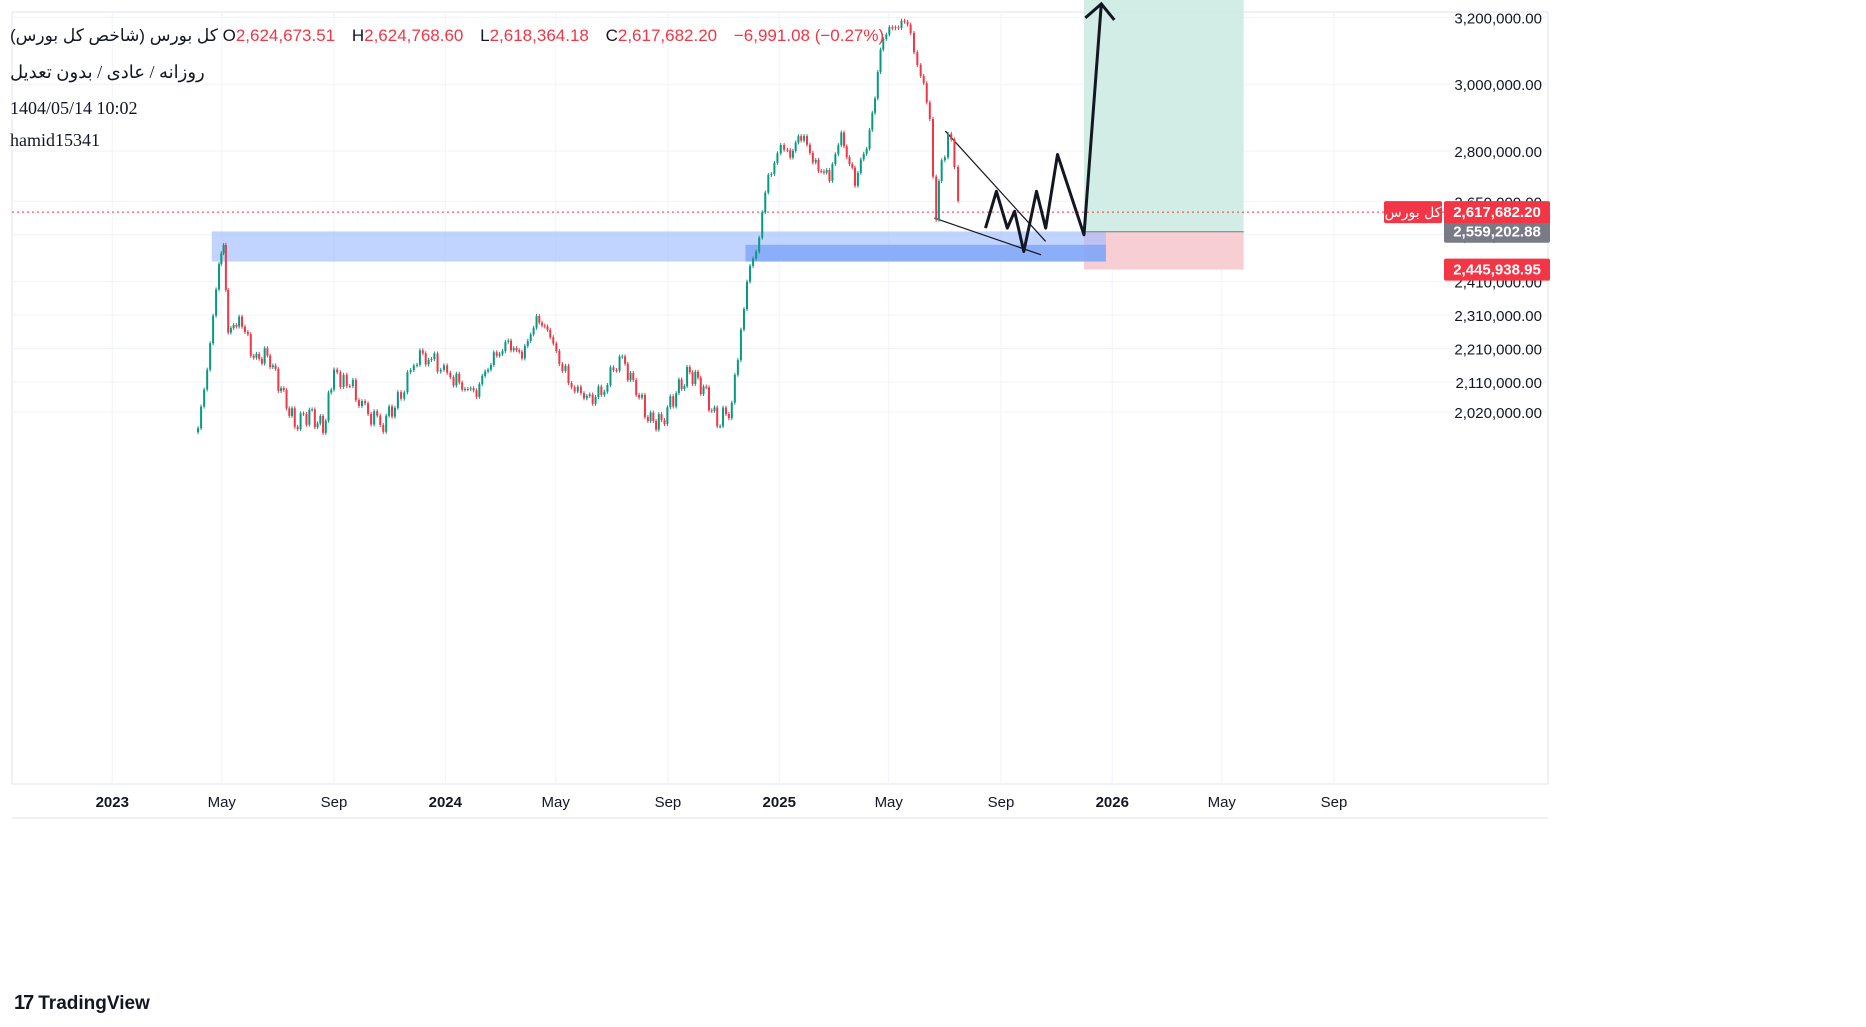 This screenshot has height=1027, width=1866. I want to click on current-price-label-bg, so click(1497, 212).